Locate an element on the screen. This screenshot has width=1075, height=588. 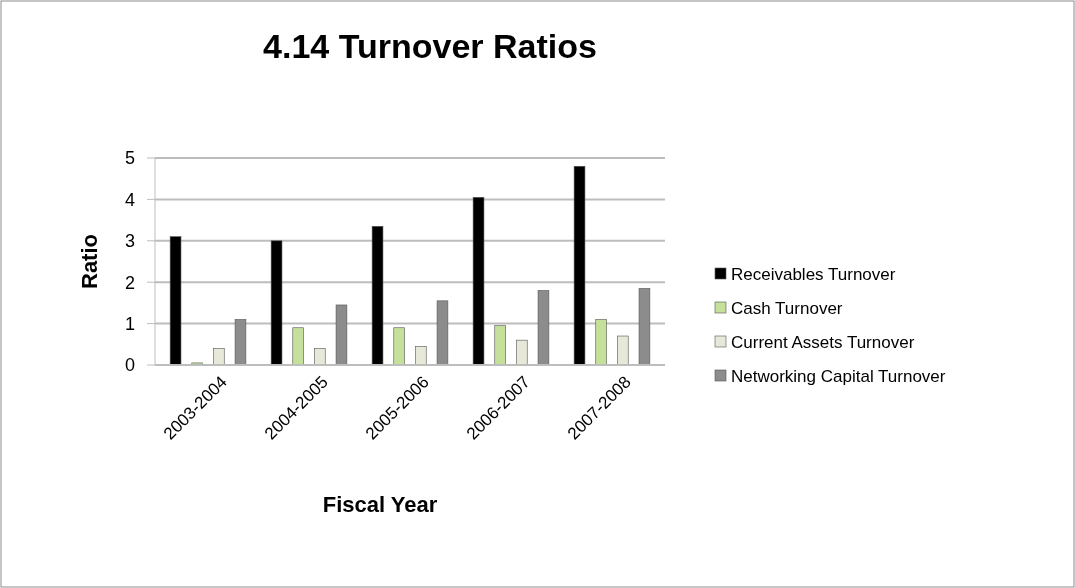
legend-label: Networking Capital Turnover is located at coordinates (838, 376).